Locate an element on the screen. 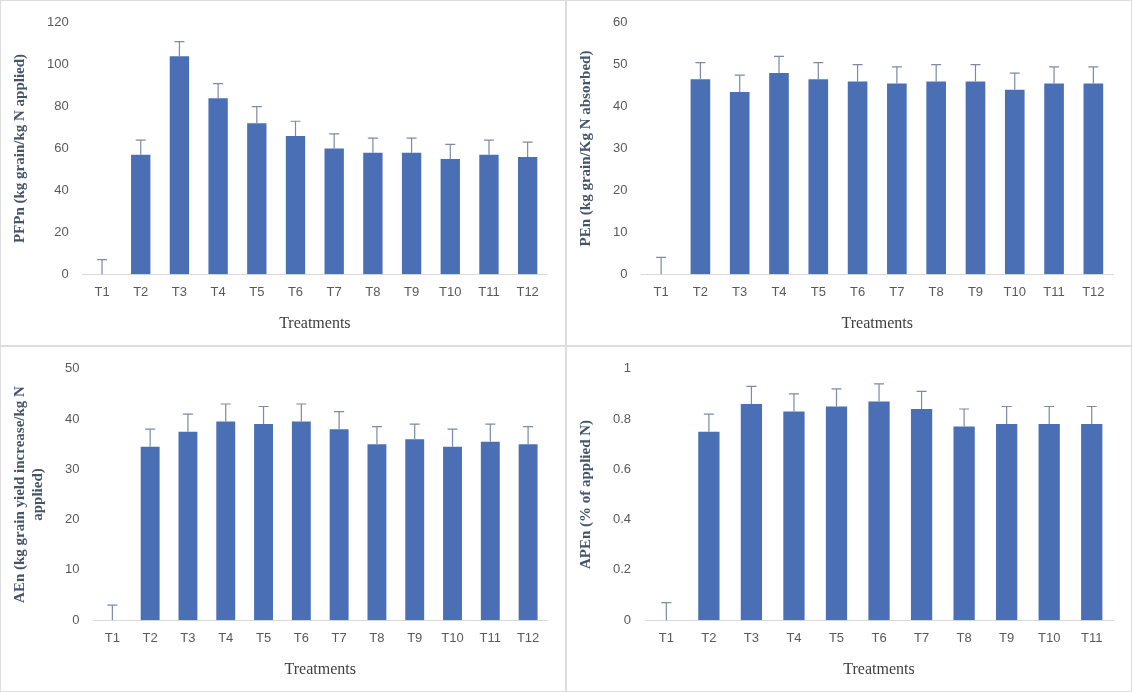  y-tick-label: 80 is located at coordinates (61, 106).